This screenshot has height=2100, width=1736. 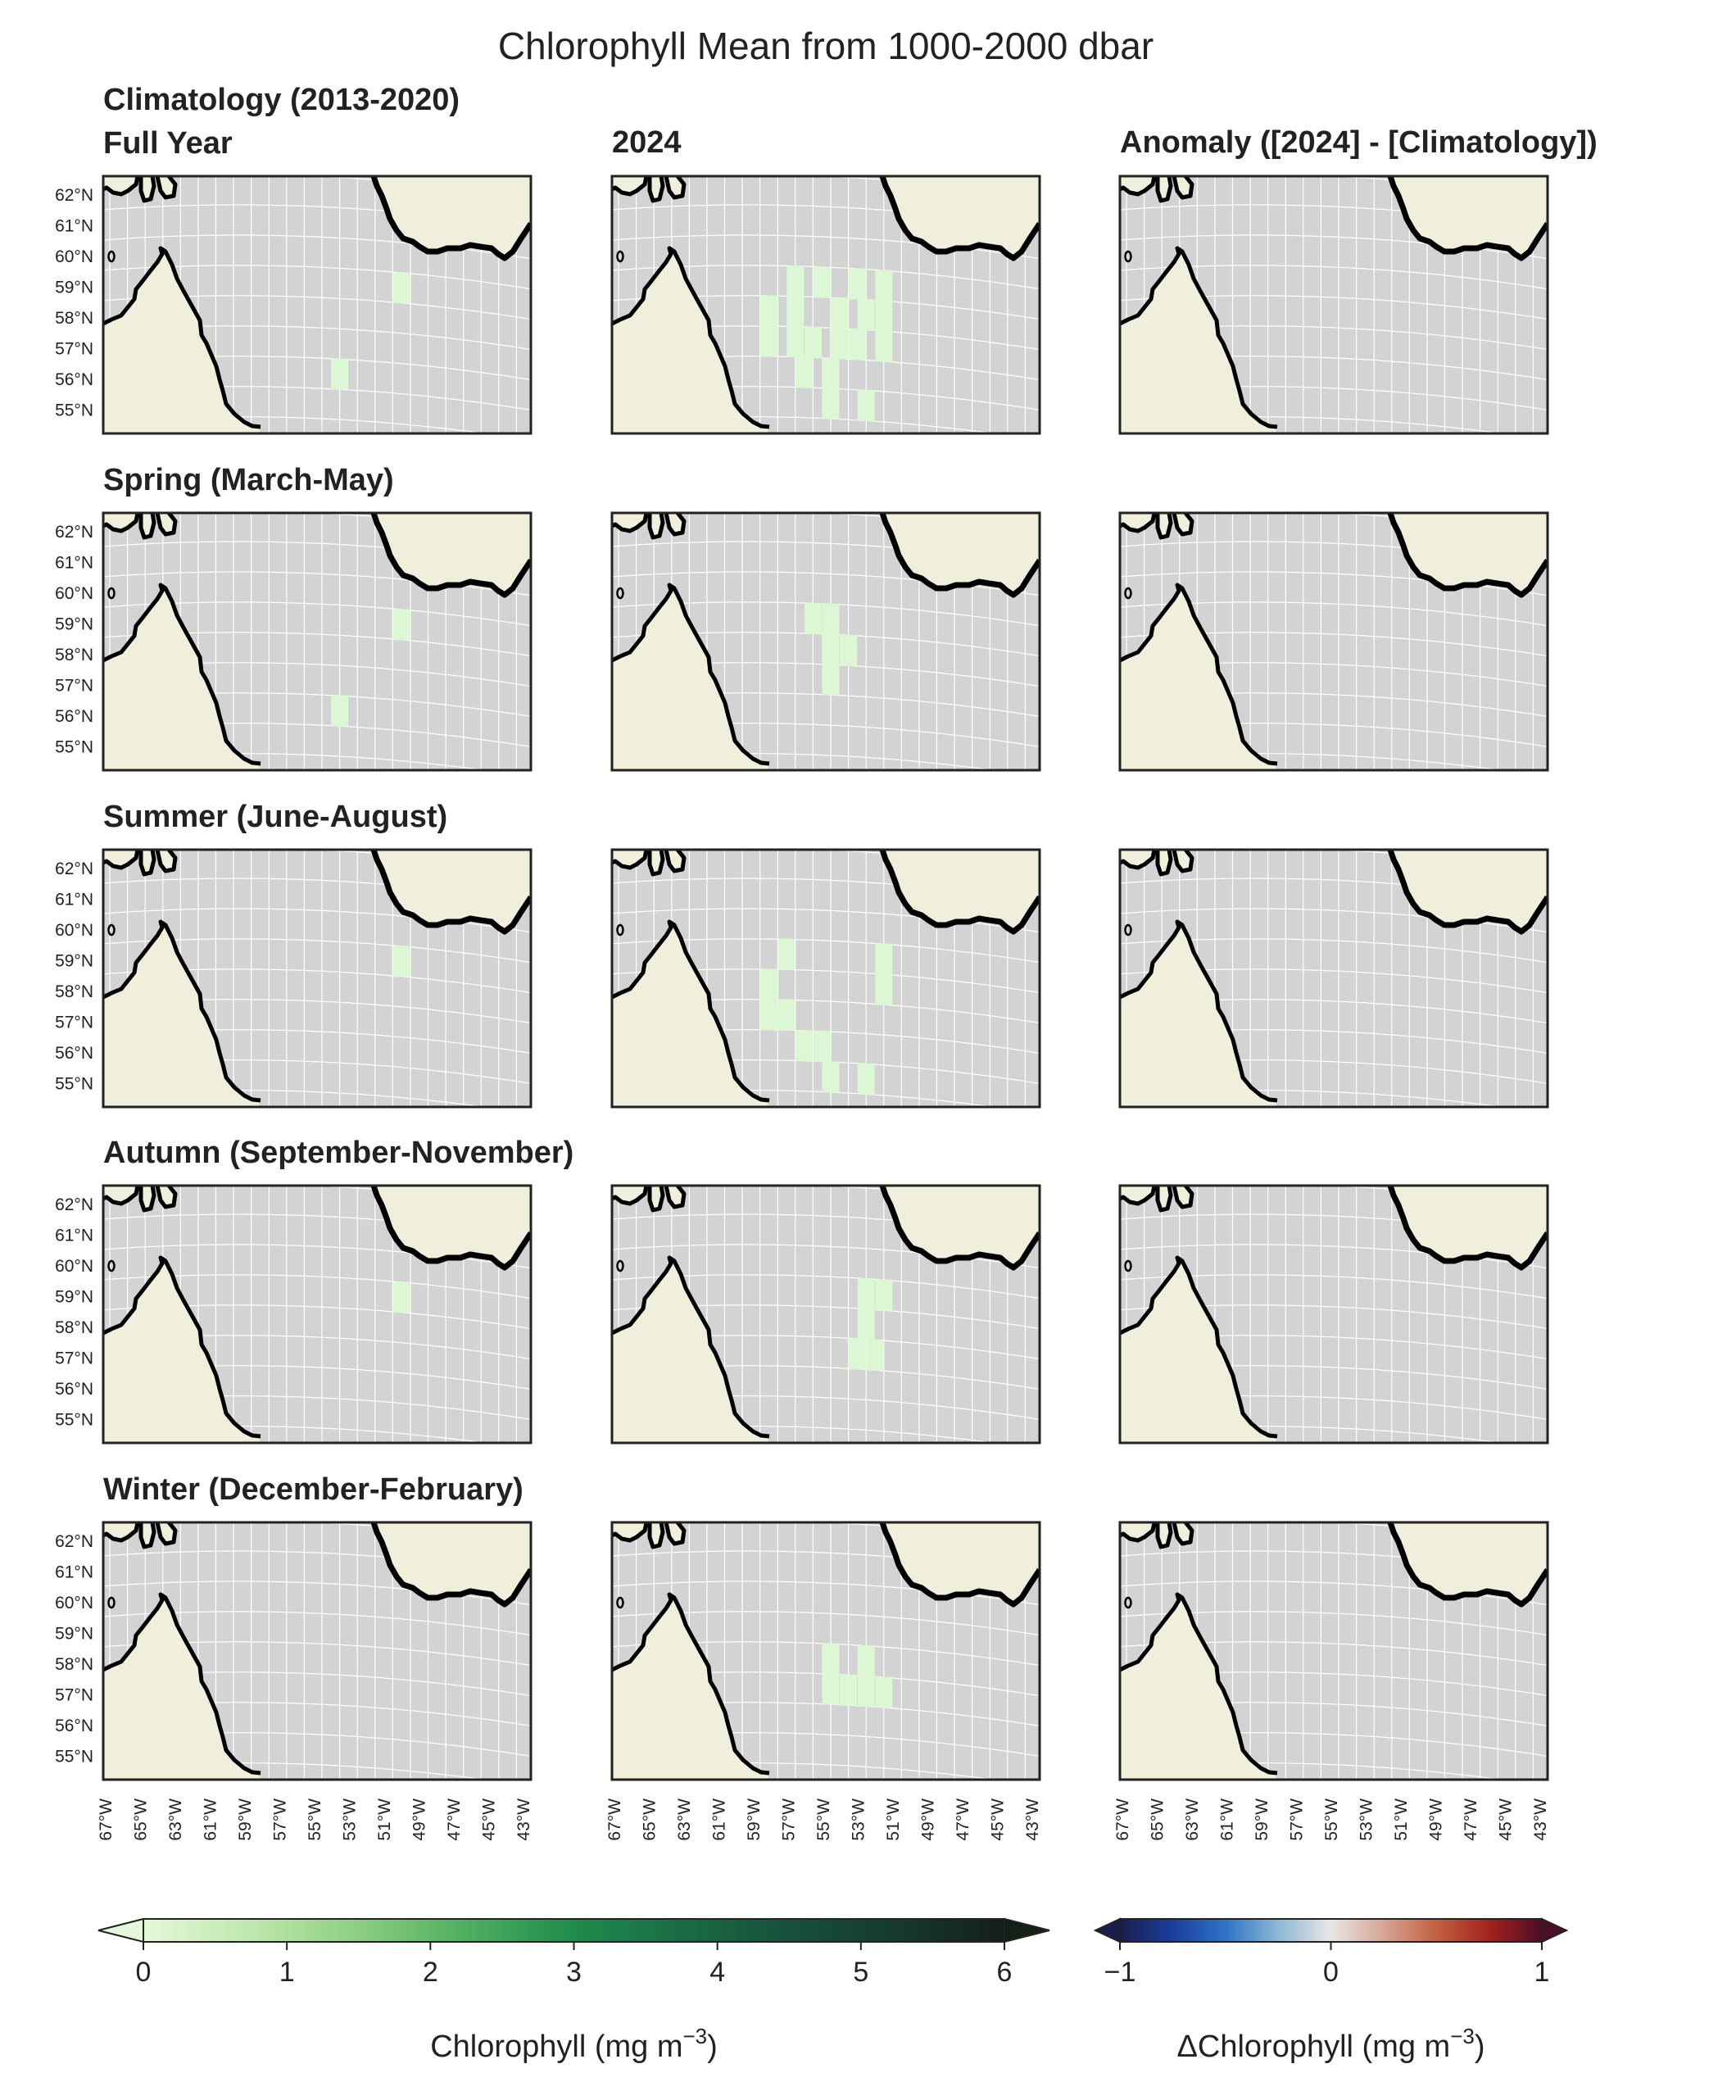 What do you see at coordinates (74, 1358) in the screenshot?
I see `lat-tick-label: 57°N` at bounding box center [74, 1358].